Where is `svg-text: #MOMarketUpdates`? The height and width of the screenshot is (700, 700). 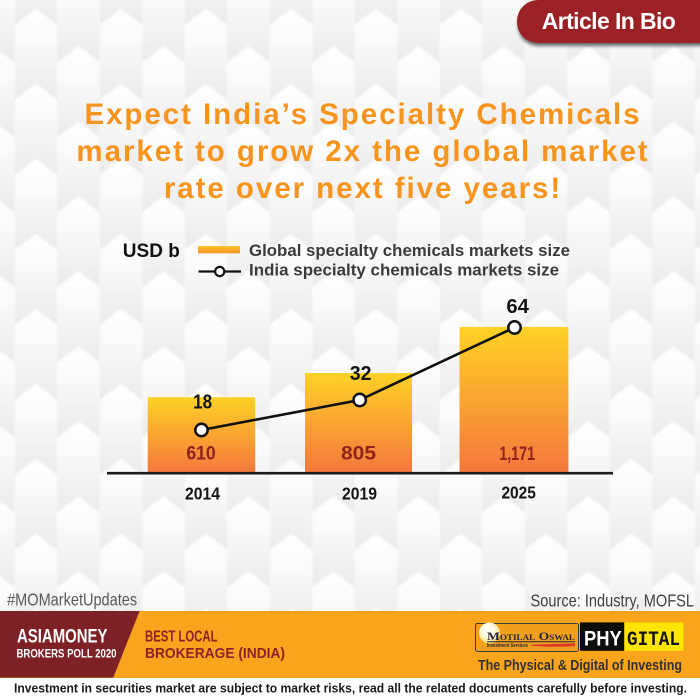 svg-text: #MOMarketUpdates is located at coordinates (72, 600).